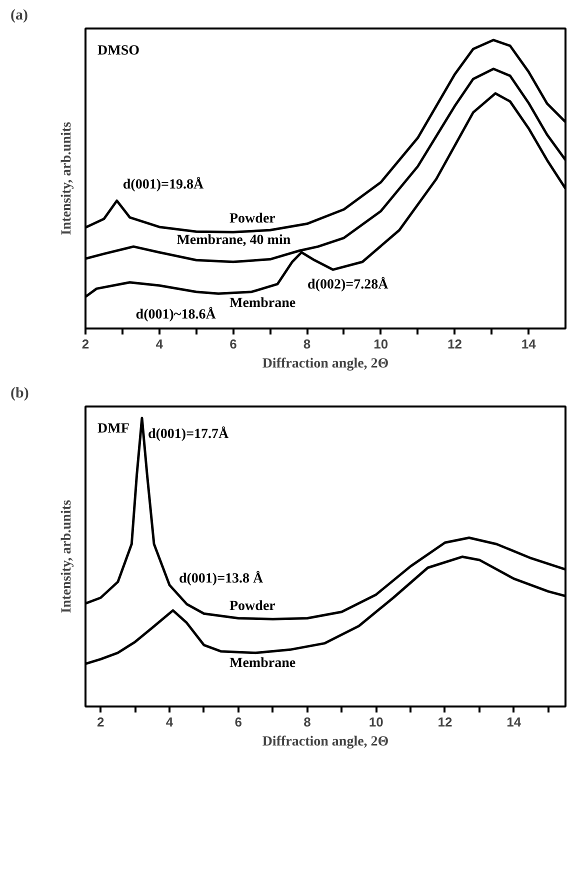 The height and width of the screenshot is (876, 584). I want to click on annotation: DMF, so click(114, 429).